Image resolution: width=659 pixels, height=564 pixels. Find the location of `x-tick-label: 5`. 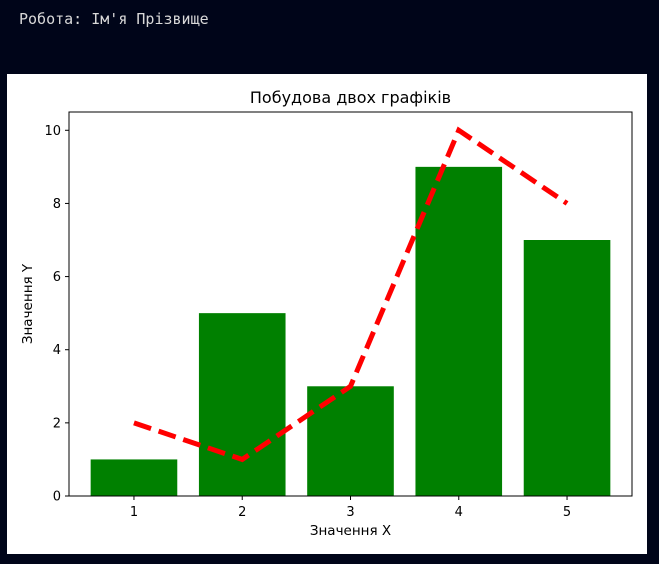

x-tick-label: 5 is located at coordinates (567, 512).